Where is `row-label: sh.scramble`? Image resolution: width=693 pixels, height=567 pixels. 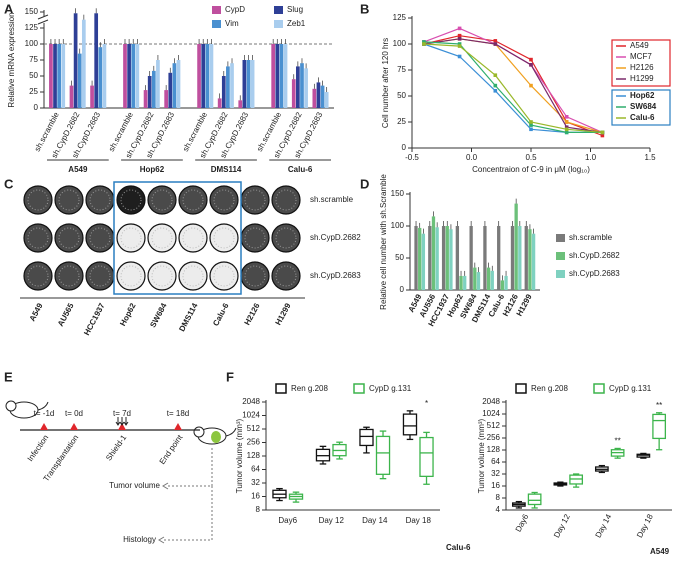 row-label: sh.scramble is located at coordinates (332, 199).